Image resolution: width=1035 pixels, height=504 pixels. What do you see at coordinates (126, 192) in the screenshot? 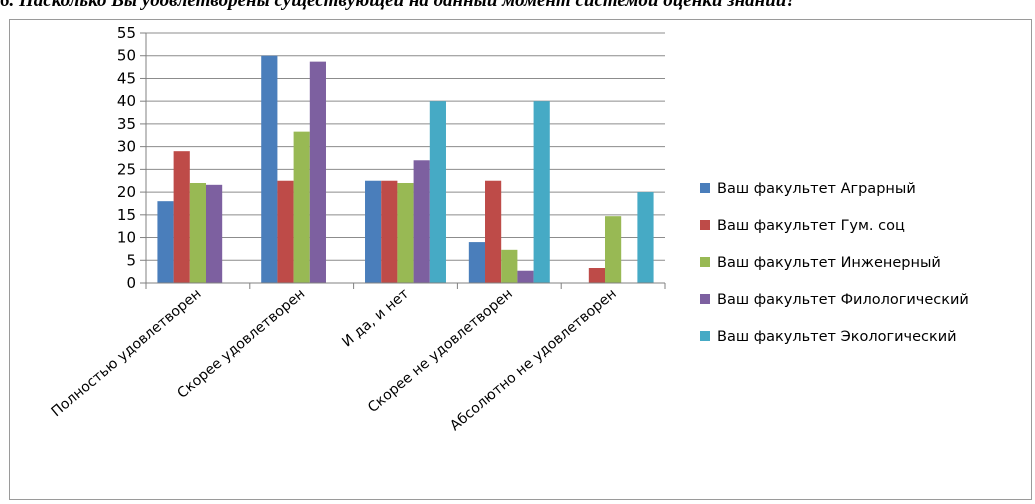
I see `y-tick-label: 20` at bounding box center [126, 192].